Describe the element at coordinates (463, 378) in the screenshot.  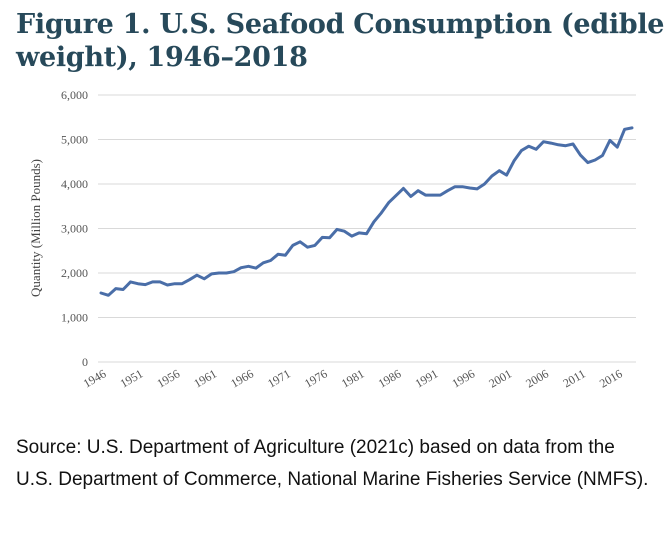
I see `x-tick-label: 1996` at that location.